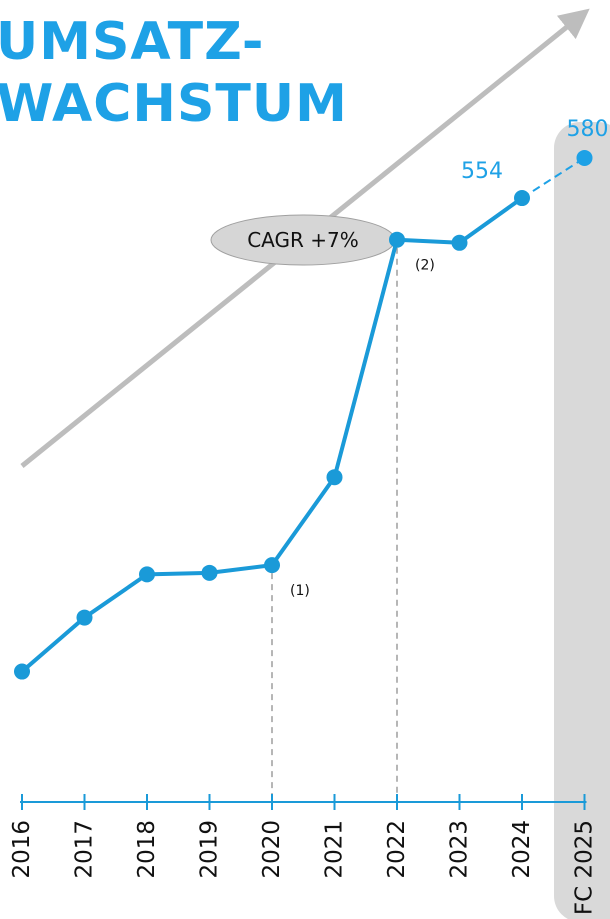 This screenshot has width=610, height=919. I want to click on data-point-2023, so click(459, 242).